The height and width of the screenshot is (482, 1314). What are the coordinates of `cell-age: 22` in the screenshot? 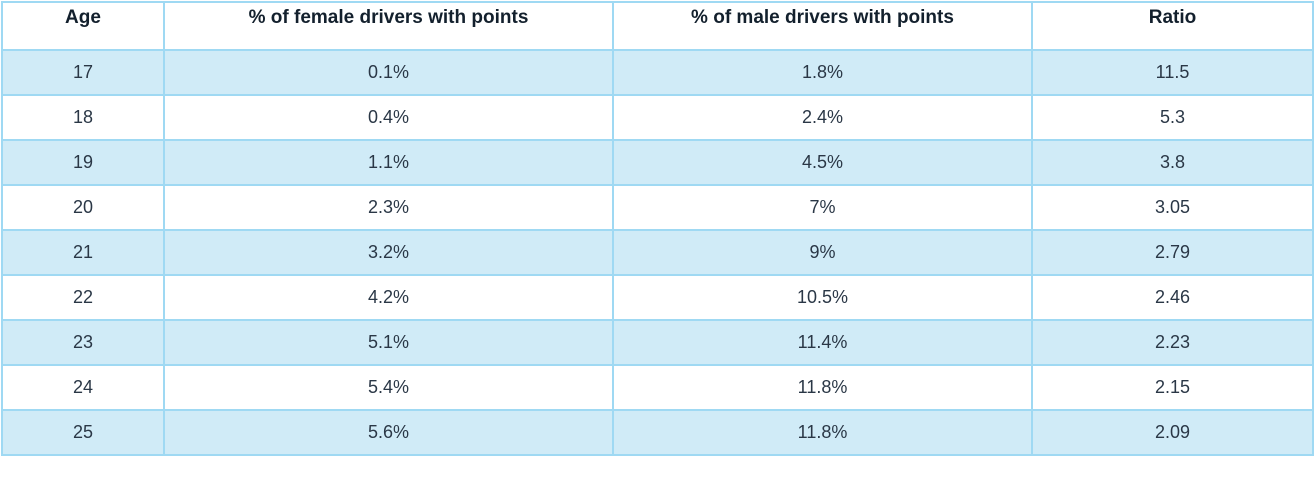 It's located at (83, 297).